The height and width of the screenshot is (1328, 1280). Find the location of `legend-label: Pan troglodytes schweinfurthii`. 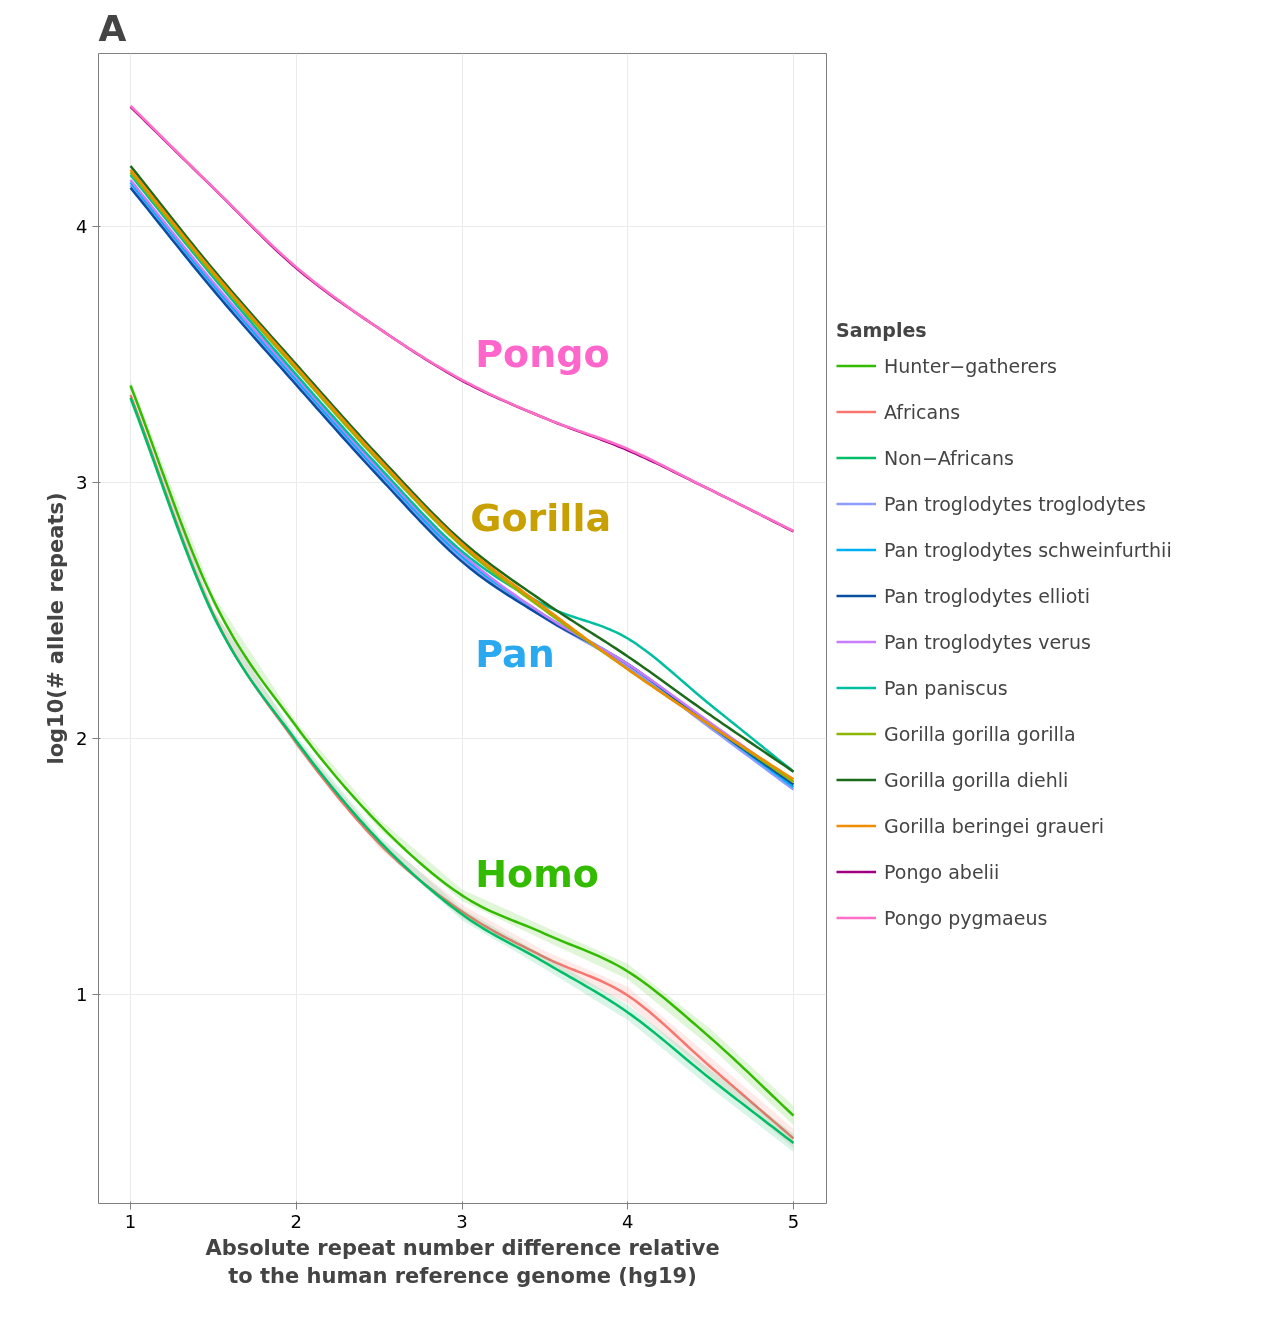

legend-label: Pan troglodytes schweinfurthii is located at coordinates (1028, 549).